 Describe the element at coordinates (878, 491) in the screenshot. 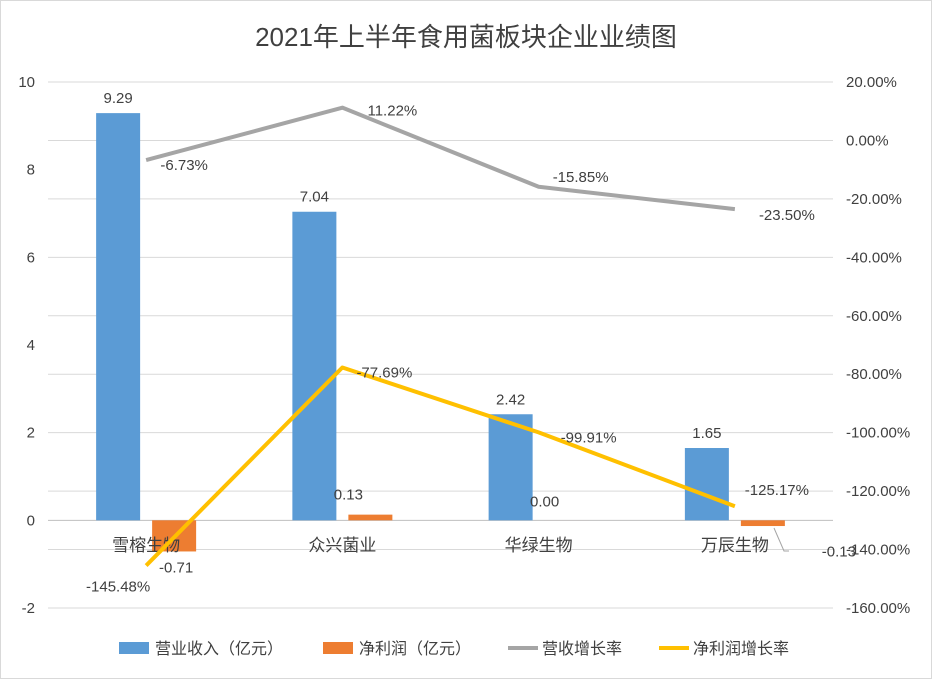

I see `right-axis-tick: -120.00%` at that location.